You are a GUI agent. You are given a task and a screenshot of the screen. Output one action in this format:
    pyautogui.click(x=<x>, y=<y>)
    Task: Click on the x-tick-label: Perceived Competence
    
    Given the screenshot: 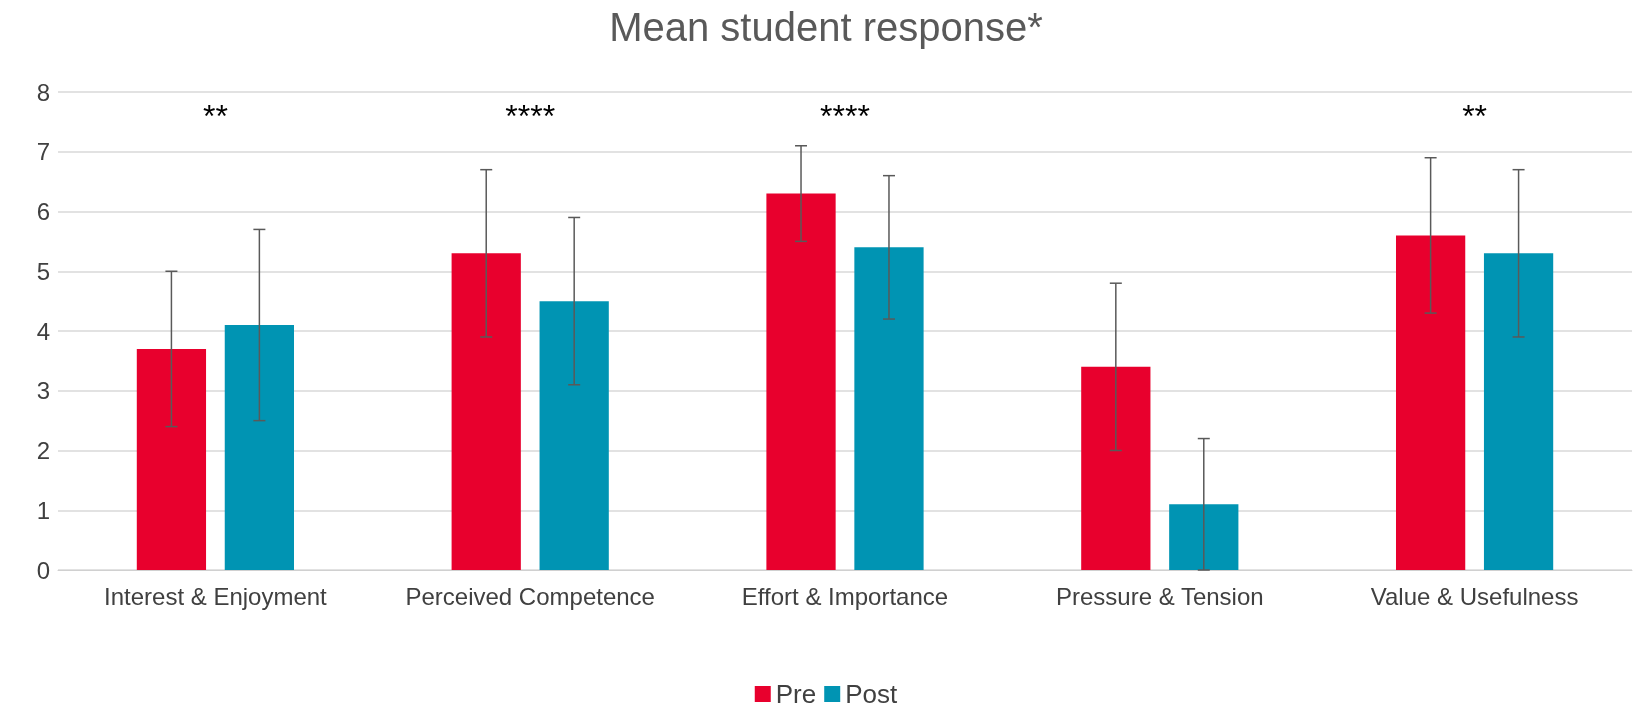 What is the action you would take?
    pyautogui.click(x=530, y=596)
    